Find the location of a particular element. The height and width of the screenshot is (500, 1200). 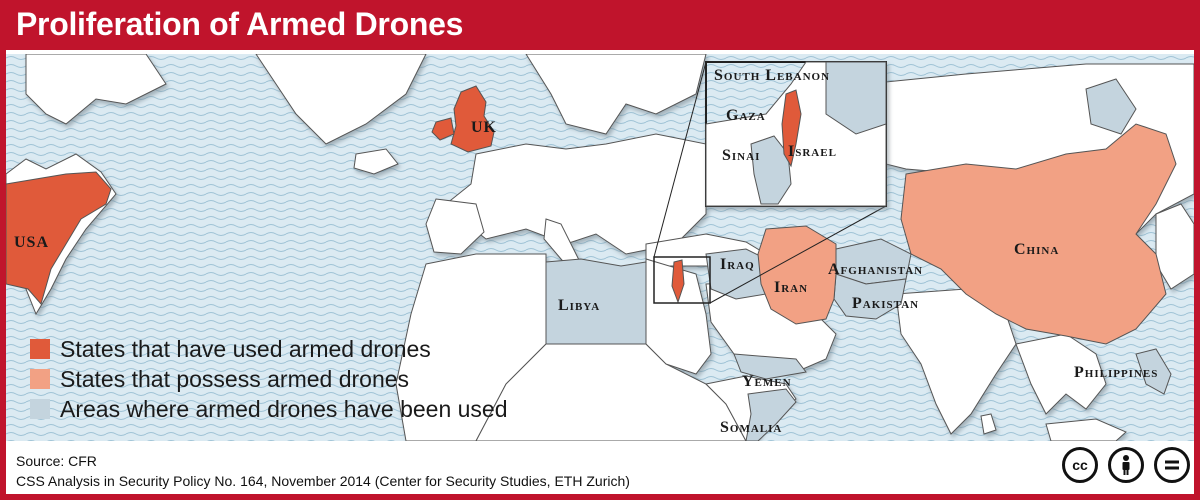

china-shape is located at coordinates (1038, 234).